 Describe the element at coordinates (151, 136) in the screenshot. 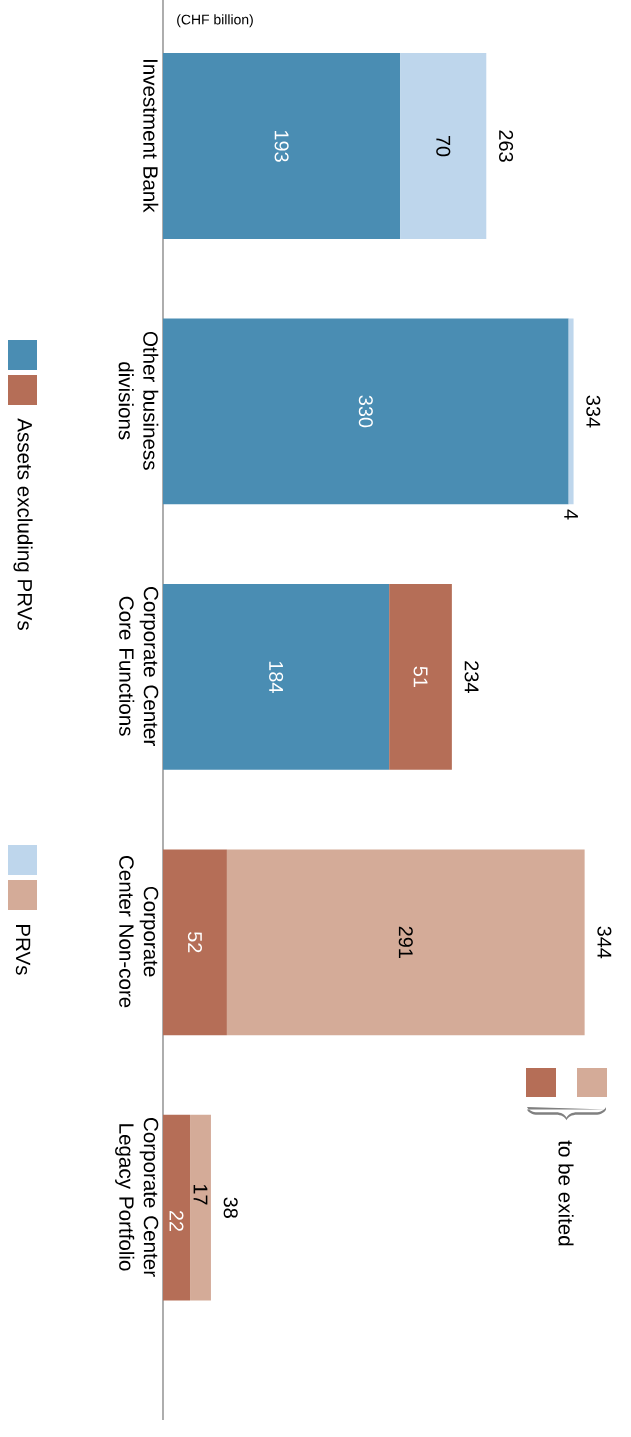

I see `y-tick-label: Investment Bank` at that location.